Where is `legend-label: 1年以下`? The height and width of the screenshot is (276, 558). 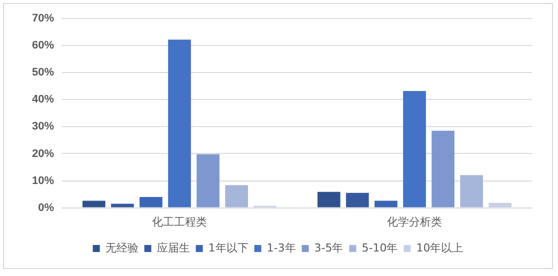
legend-label: 1年以下 is located at coordinates (228, 247).